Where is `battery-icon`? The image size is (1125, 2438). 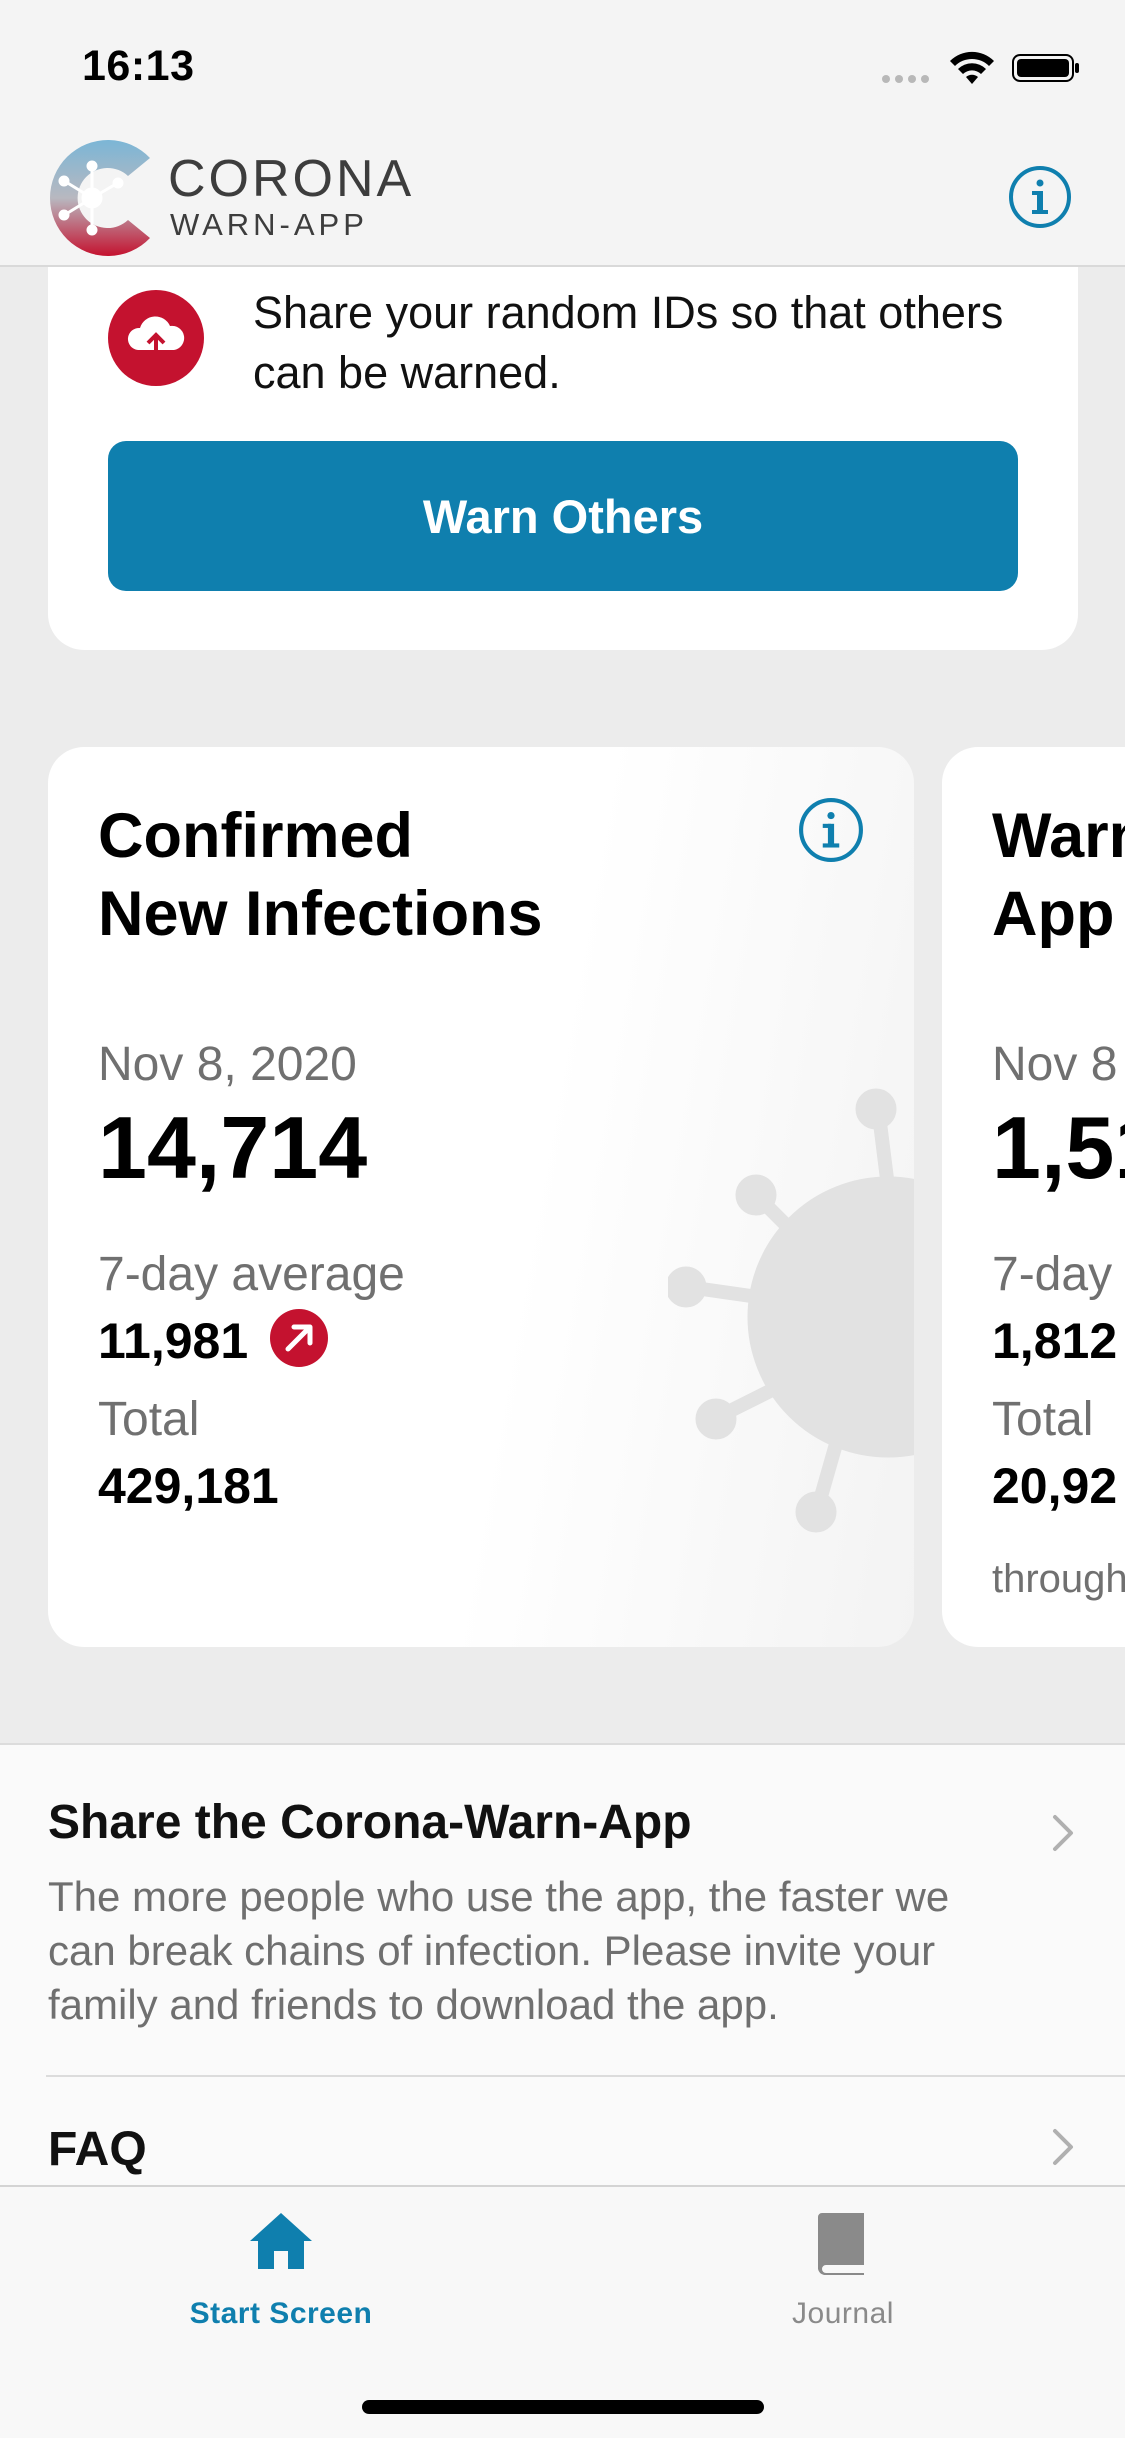 battery-icon is located at coordinates (1045, 68).